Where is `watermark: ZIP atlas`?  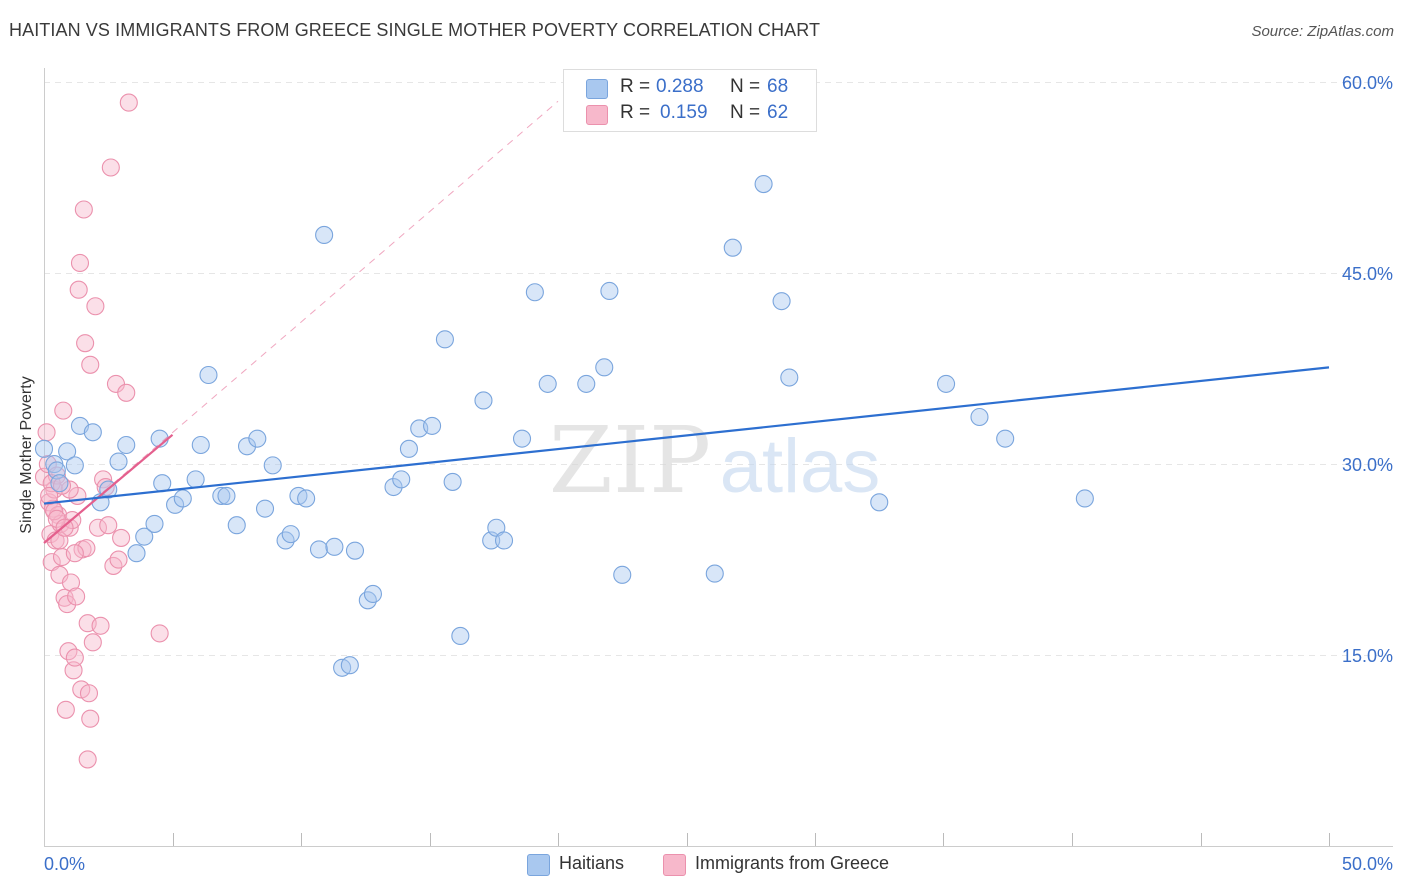 watermark: ZIP atlas is located at coordinates (714, 460).